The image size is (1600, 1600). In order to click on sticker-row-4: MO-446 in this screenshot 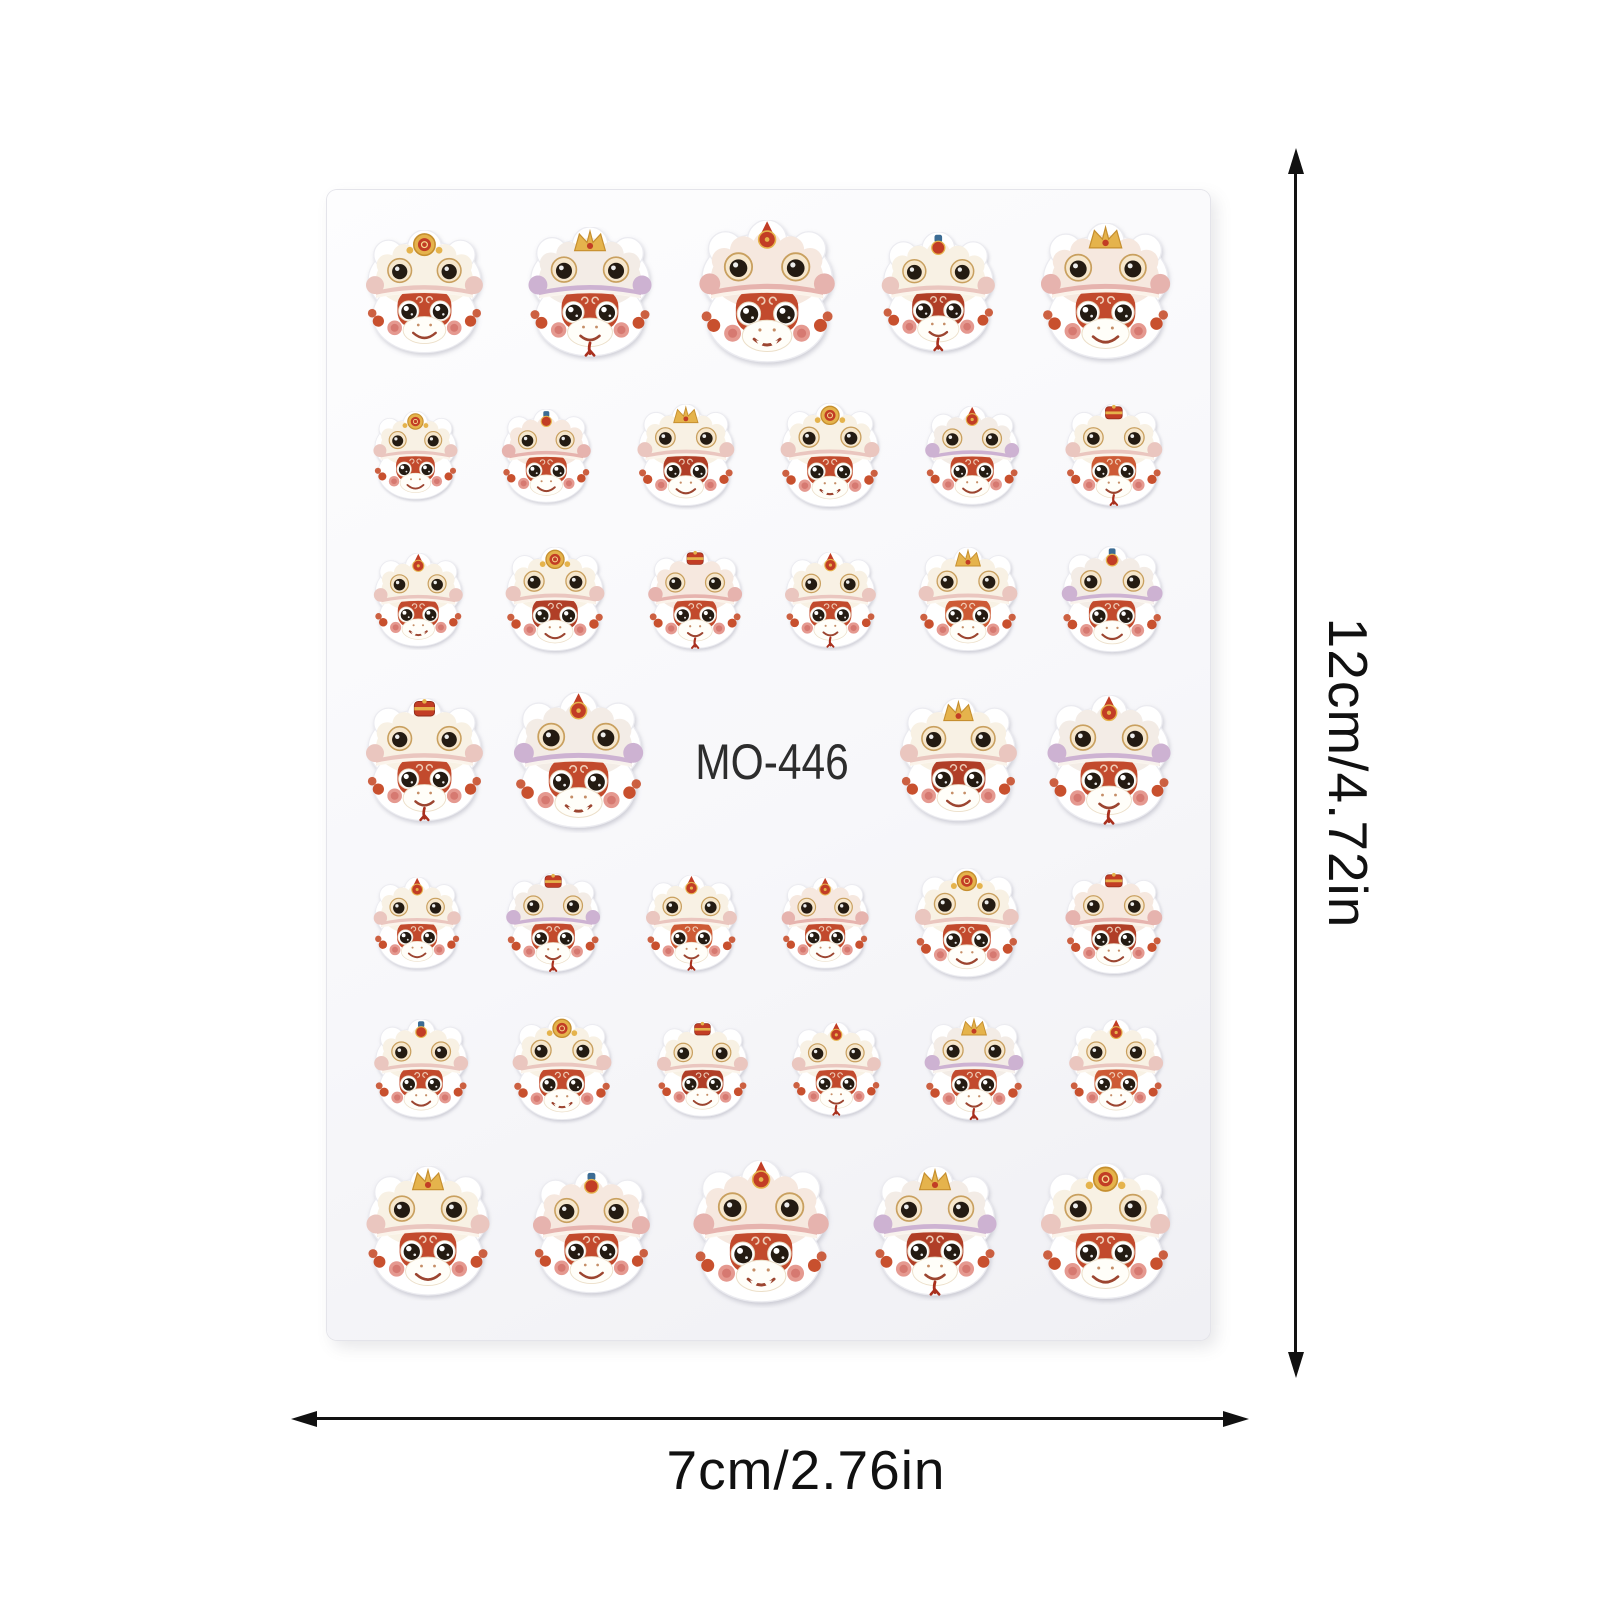, I will do `click(768, 762)`.